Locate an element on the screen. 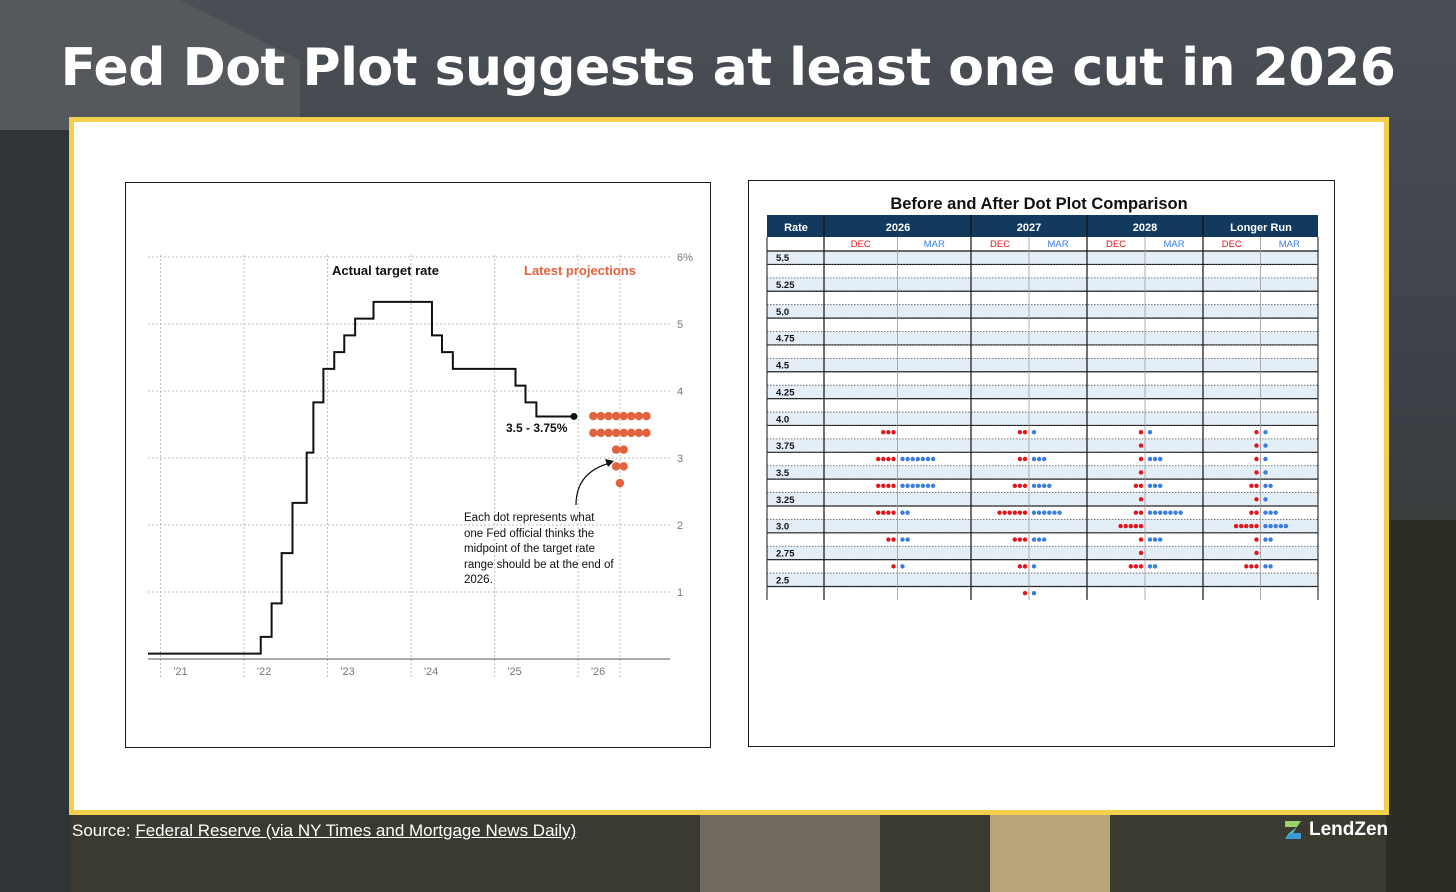  y-tick-label: 1 is located at coordinates (680, 593).